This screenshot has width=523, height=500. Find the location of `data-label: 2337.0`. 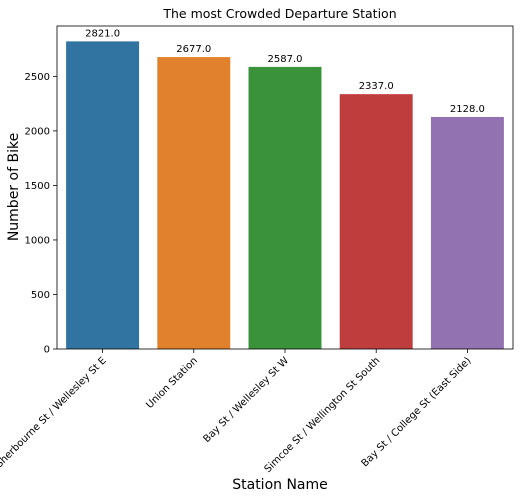

data-label: 2337.0 is located at coordinates (376, 86).